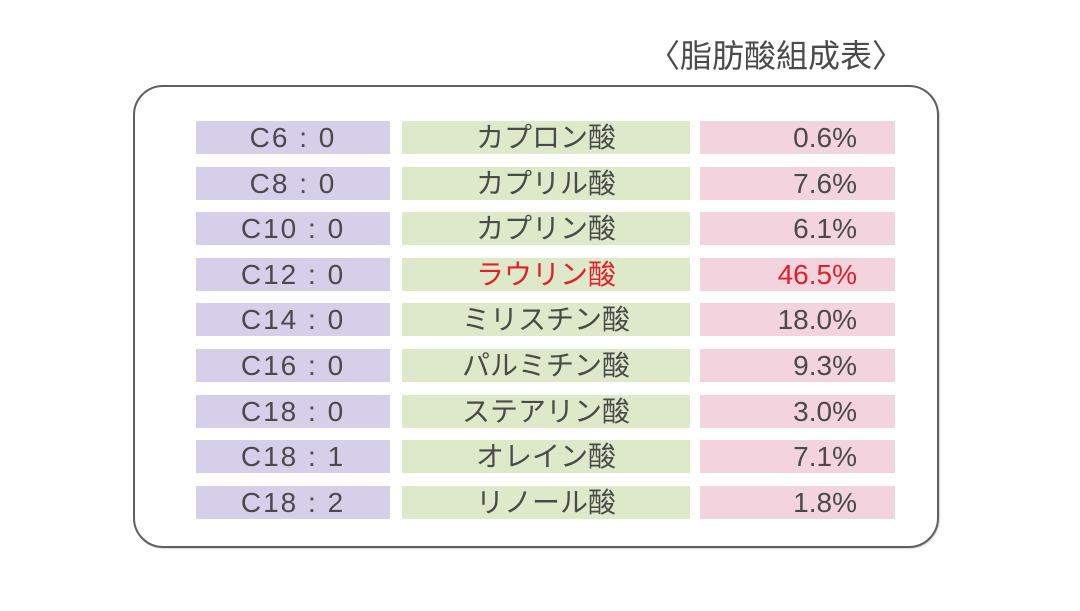 Image resolution: width=1080 pixels, height=611 pixels. Describe the element at coordinates (546, 137) in the screenshot. I see `acid-name-cell: カプロン酸` at that location.